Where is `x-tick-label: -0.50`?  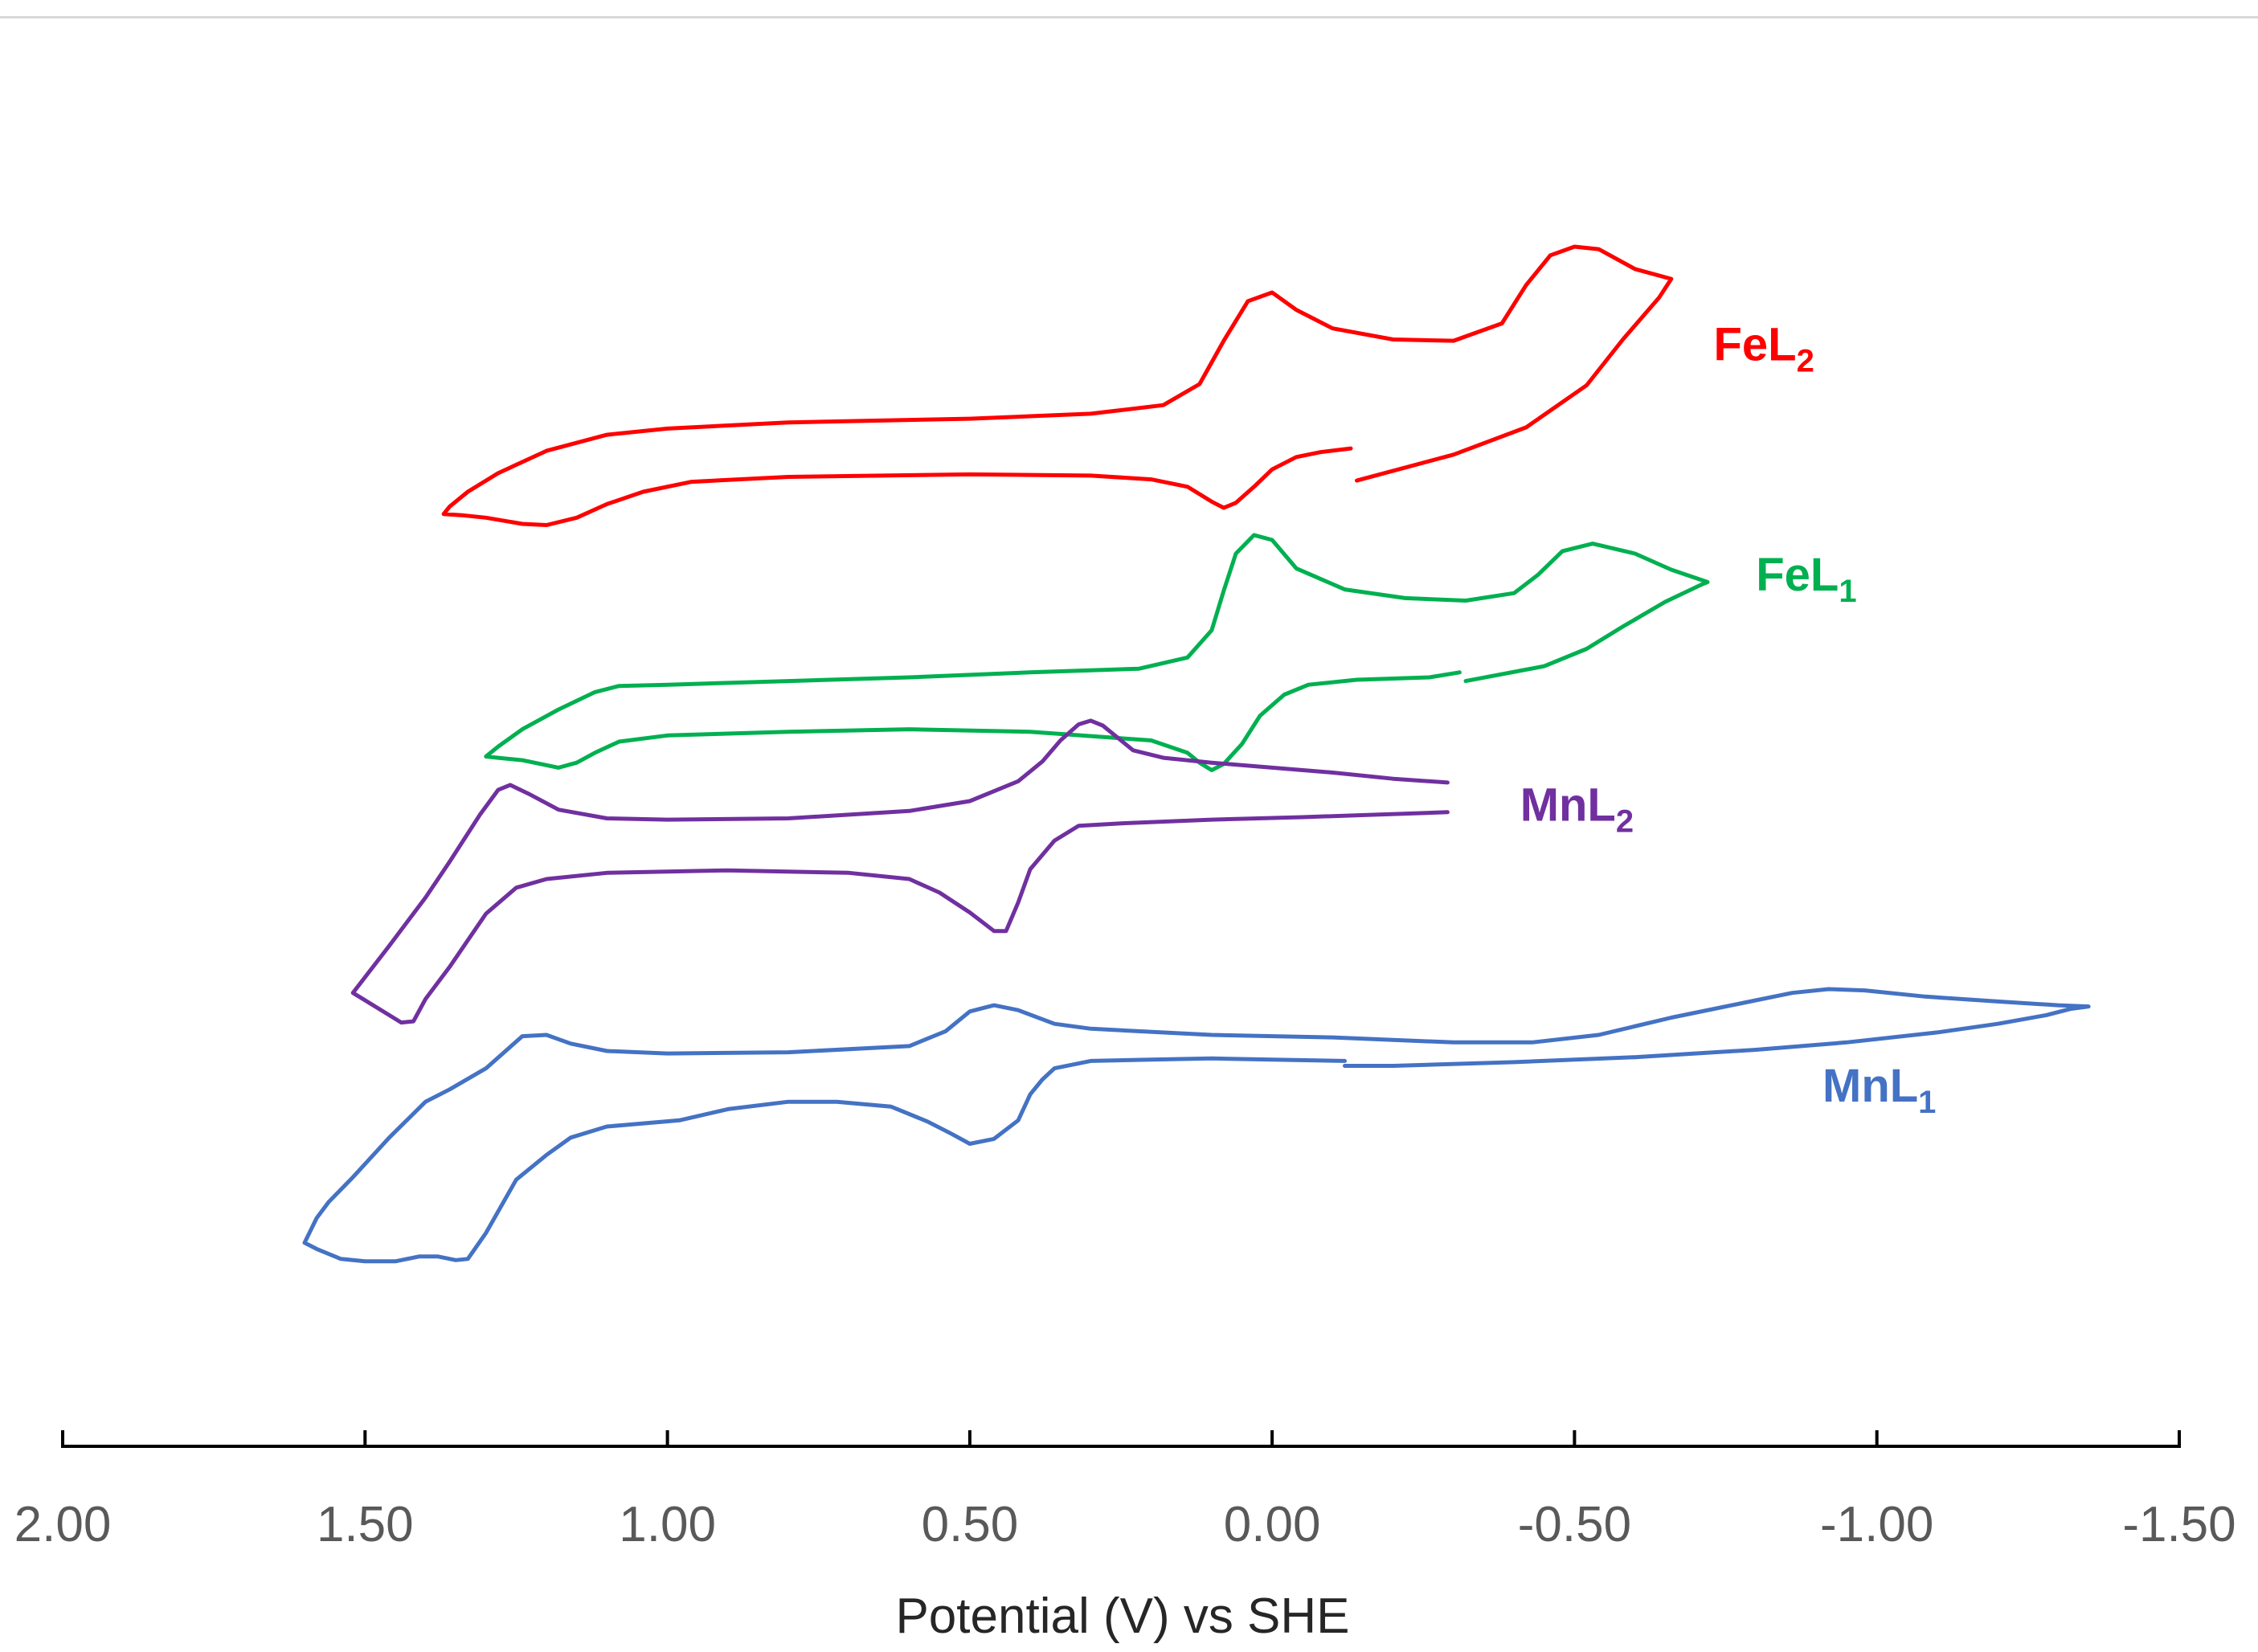 x-tick-label: -0.50 is located at coordinates (1574, 1525).